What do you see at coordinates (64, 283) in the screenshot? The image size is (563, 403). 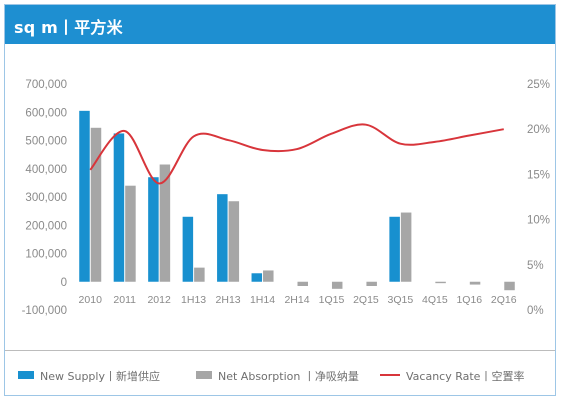 I see `y-left-tick-label: 0` at bounding box center [64, 283].